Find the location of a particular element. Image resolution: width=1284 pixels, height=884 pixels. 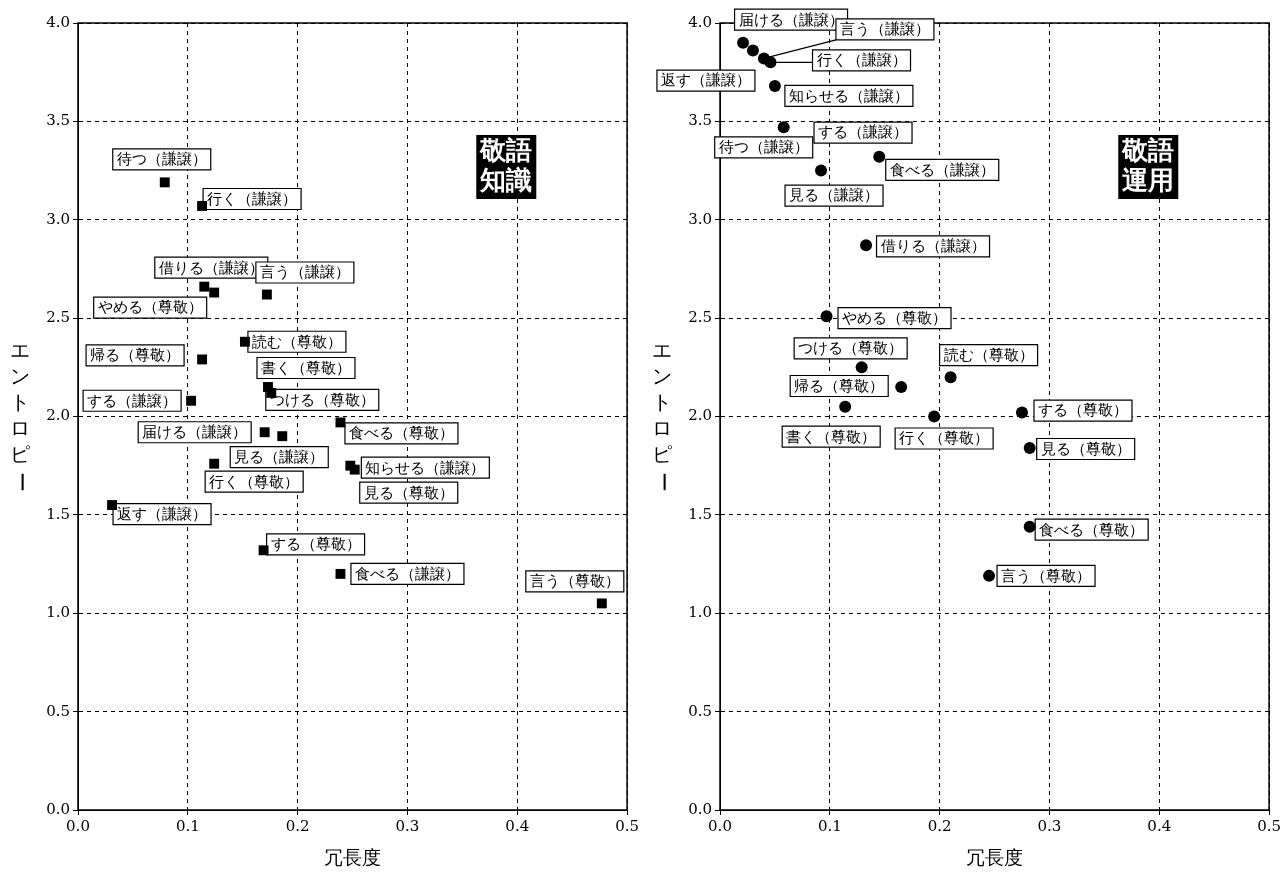

annotation: 敬語知識 is located at coordinates (506, 164).